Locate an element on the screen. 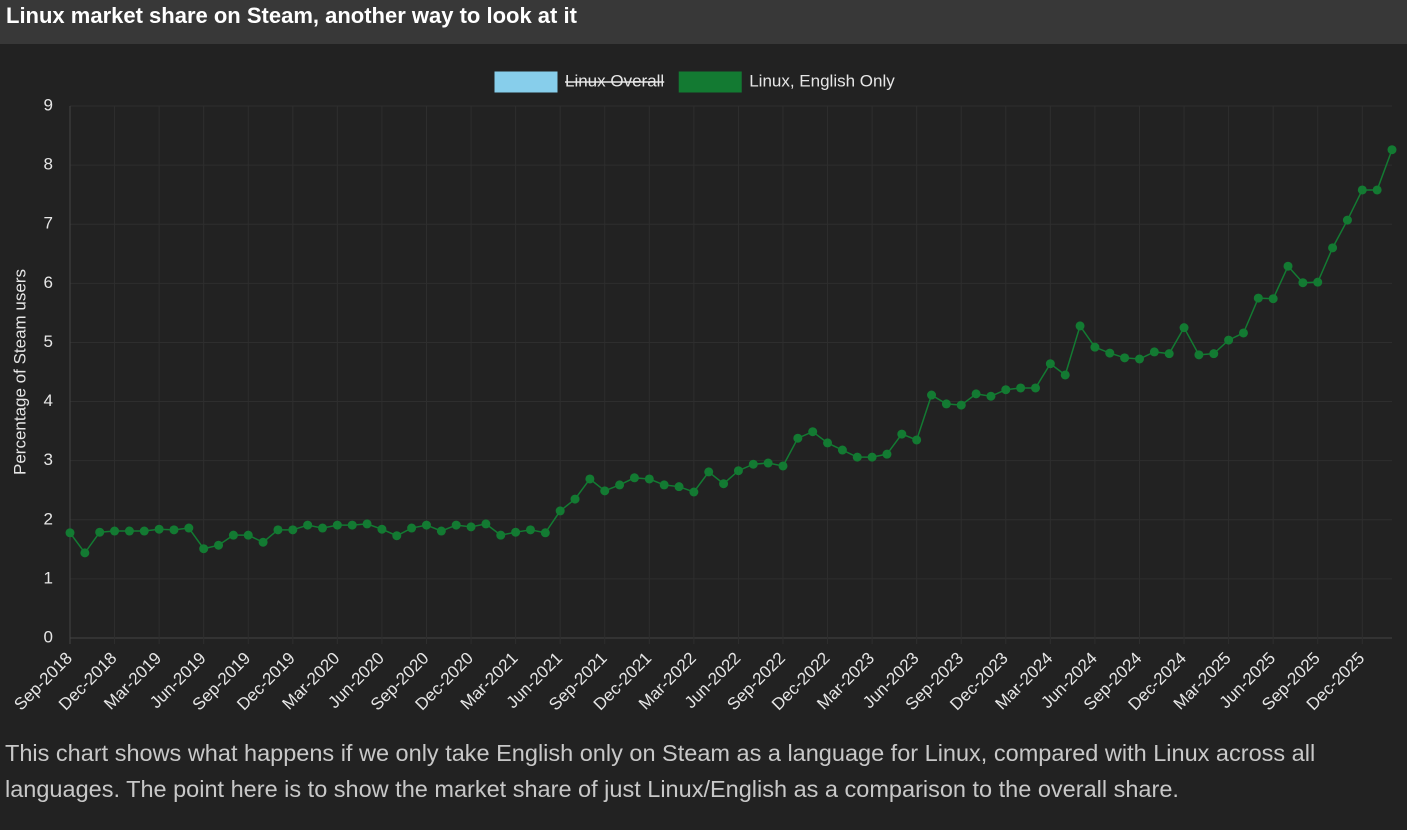  y-tick-label: 3 is located at coordinates (48, 459).